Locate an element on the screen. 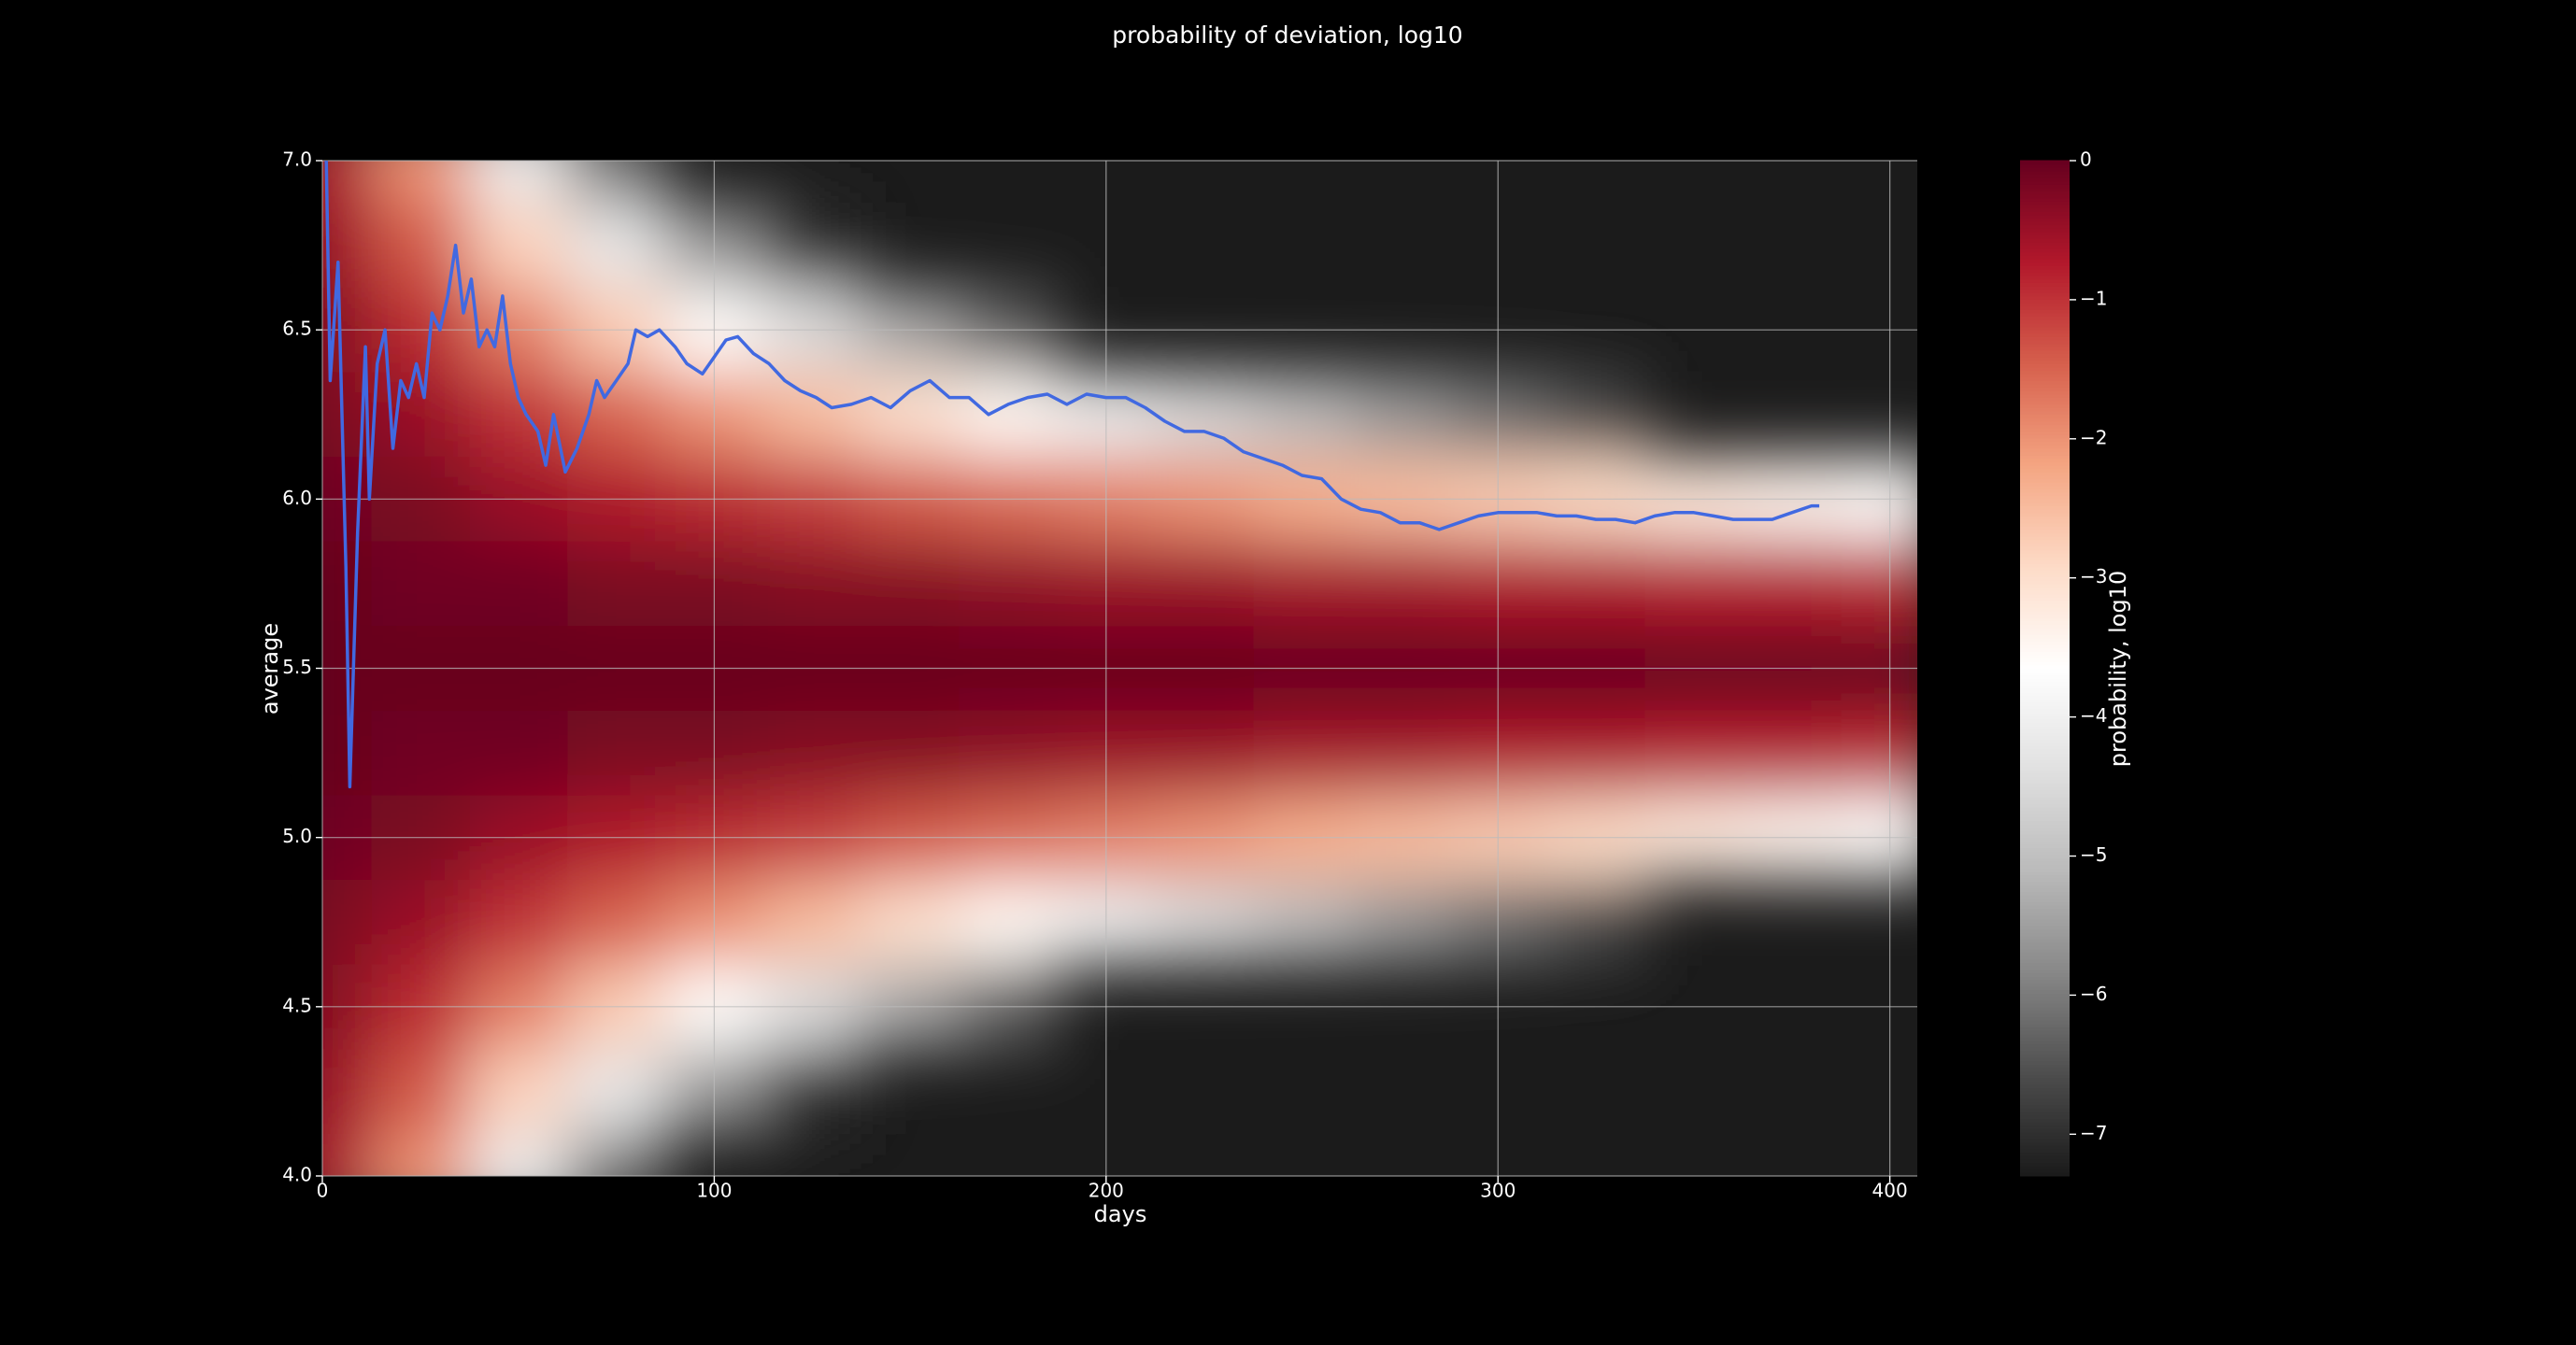 This screenshot has width=2576, height=1345. colorbar-tick-label: −6 is located at coordinates (2093, 994).